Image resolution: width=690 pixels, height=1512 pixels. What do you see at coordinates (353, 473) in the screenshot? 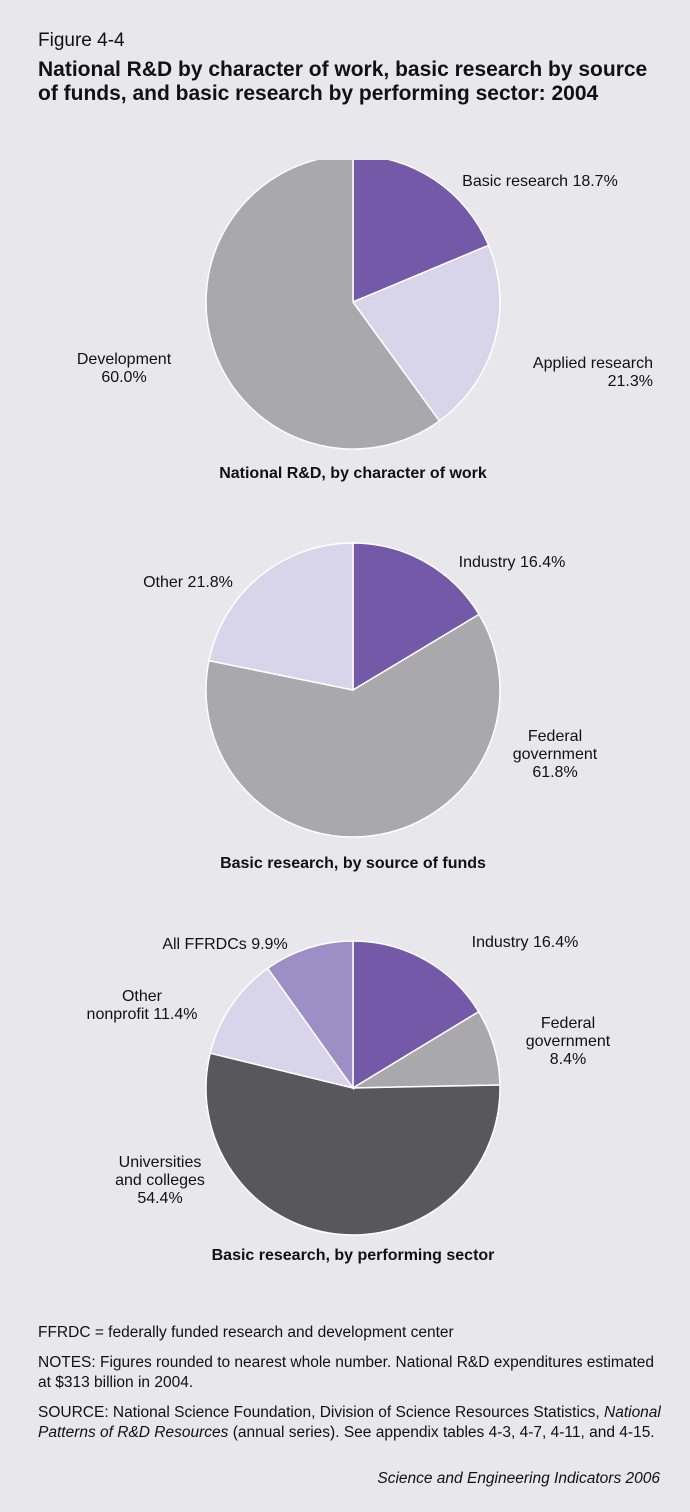
I see `chart-caption: National R&D, by character of work` at bounding box center [353, 473].